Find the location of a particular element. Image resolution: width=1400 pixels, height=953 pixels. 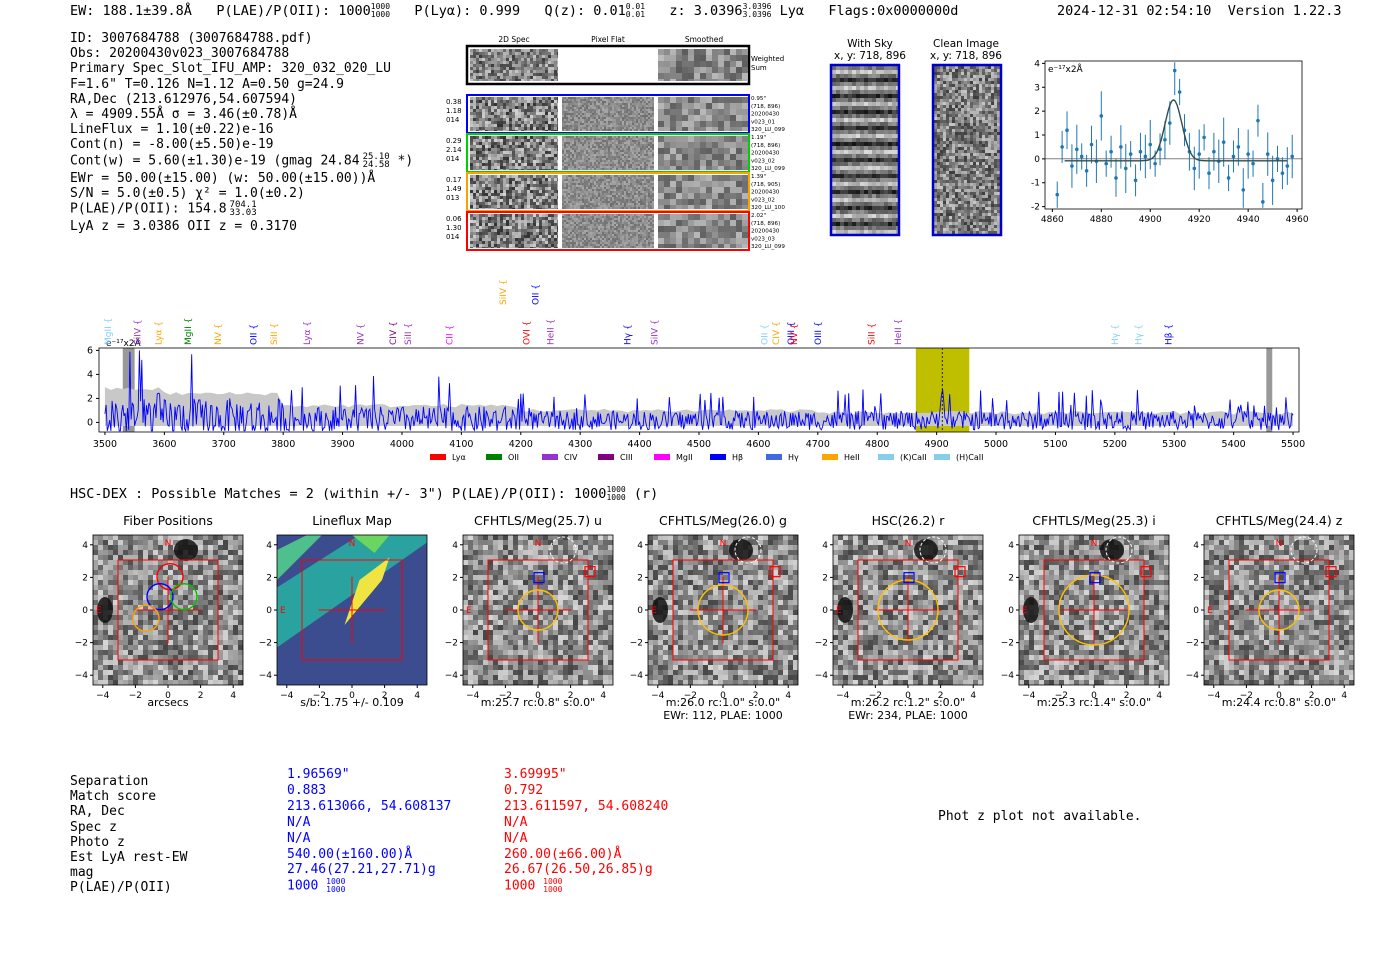

col1-spec-z: N/A is located at coordinates (299, 822).